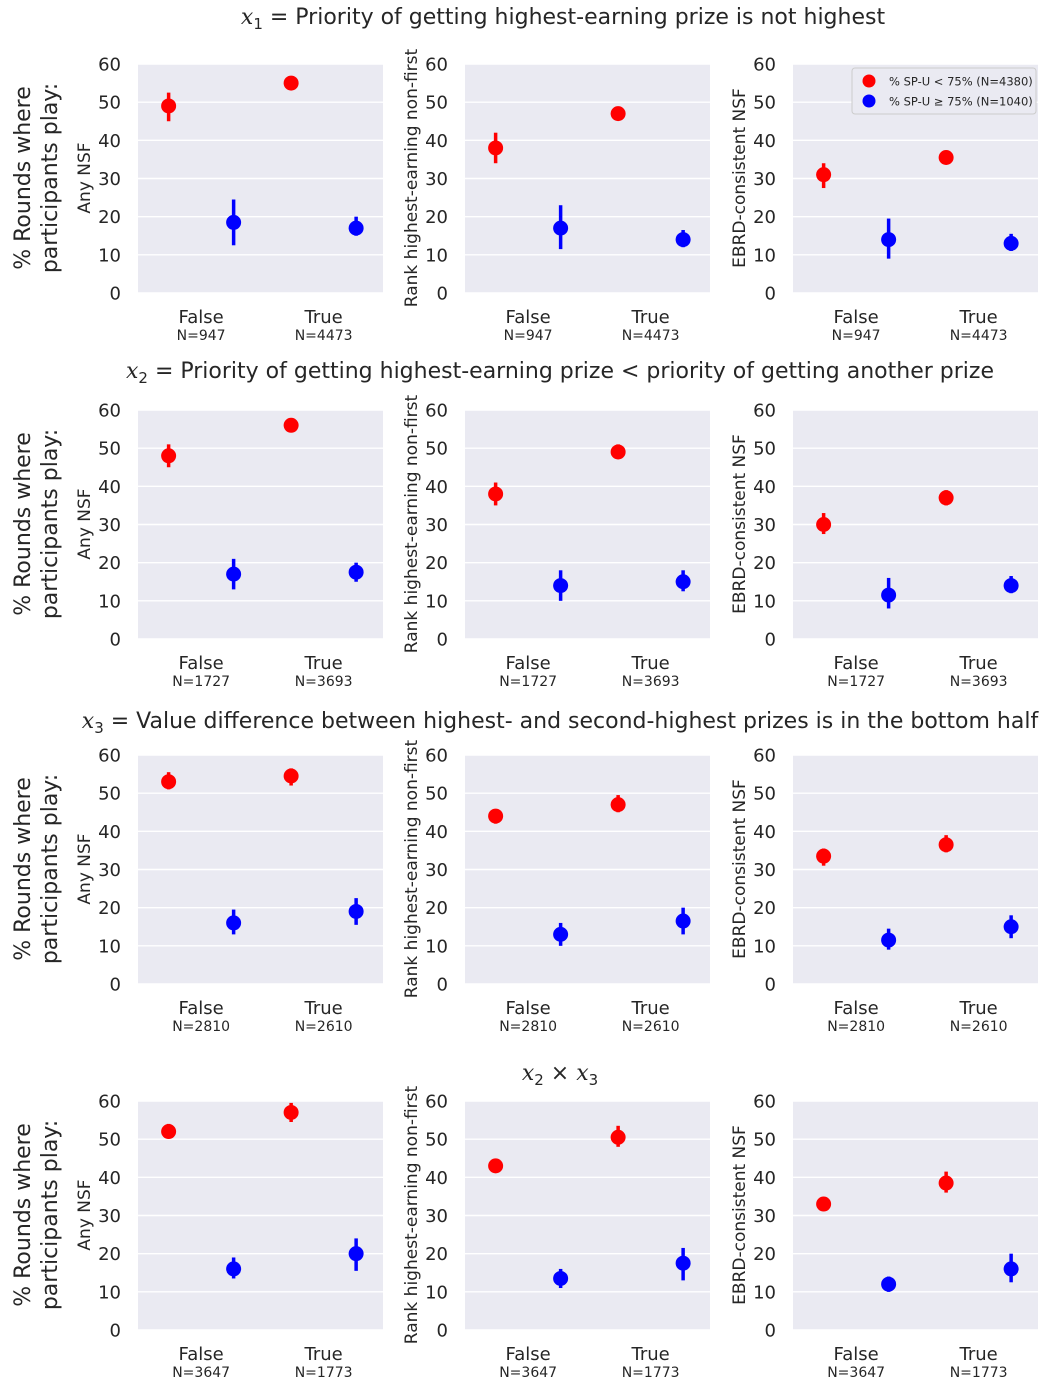 This screenshot has height=1386, width=1040. Describe the element at coordinates (412, 177) in the screenshot. I see `panel-ylabel: Rank highest-earning non-first` at that location.